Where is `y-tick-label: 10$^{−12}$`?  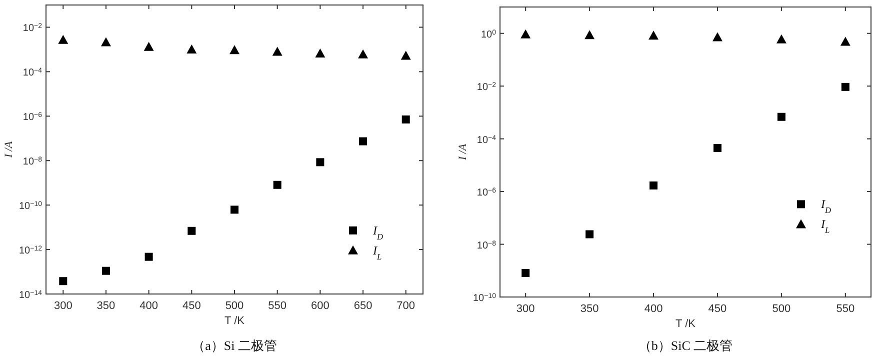 y-tick-label: 10$^{−12}$ is located at coordinates (30, 251).